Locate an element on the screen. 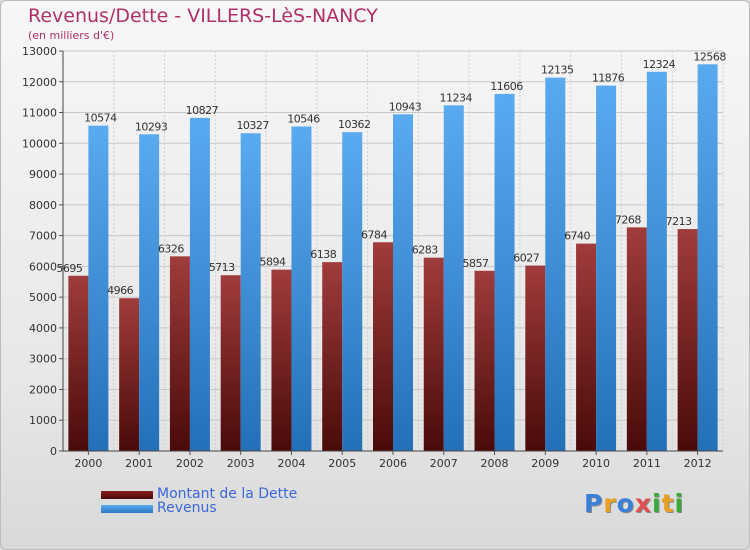 The height and width of the screenshot is (550, 750). y-tick-label: 7000 is located at coordinates (43, 236).